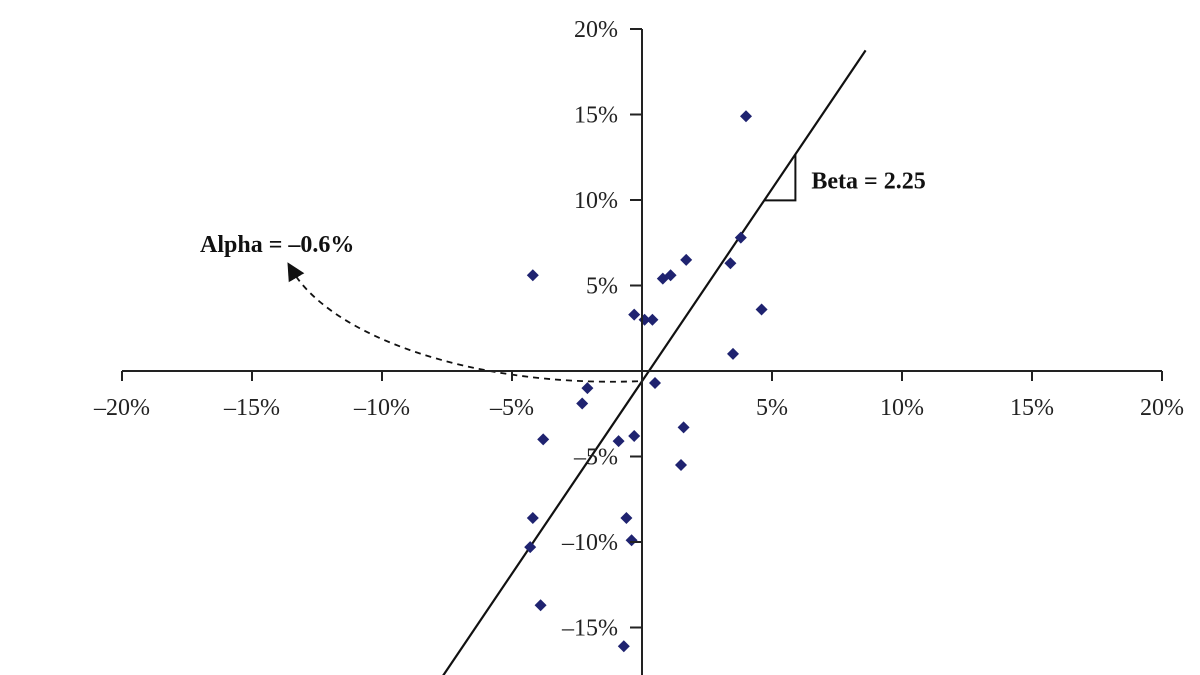 This screenshot has height=675, width=1200. I want to click on y-tick-label: 10%, so click(596, 201).